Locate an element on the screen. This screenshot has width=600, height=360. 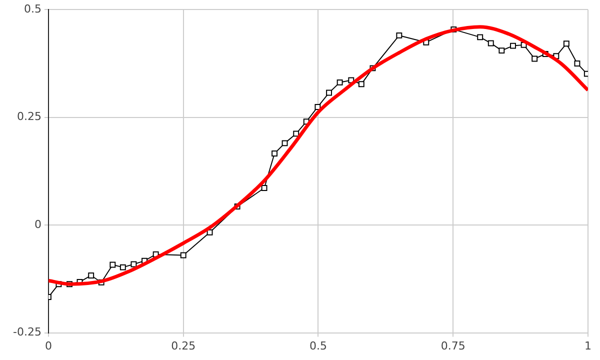
x-tick-label: 1 is located at coordinates (588, 345).